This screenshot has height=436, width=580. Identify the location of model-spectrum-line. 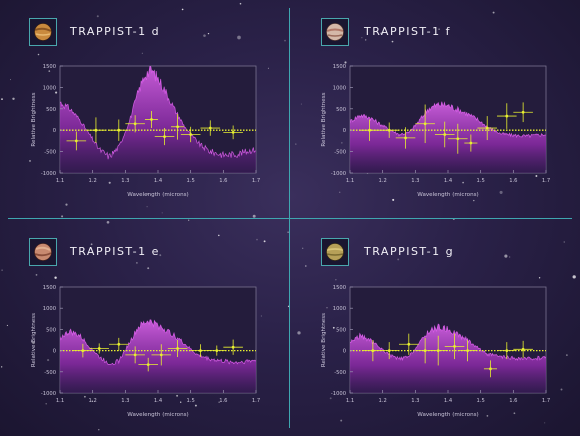
(448, 120).